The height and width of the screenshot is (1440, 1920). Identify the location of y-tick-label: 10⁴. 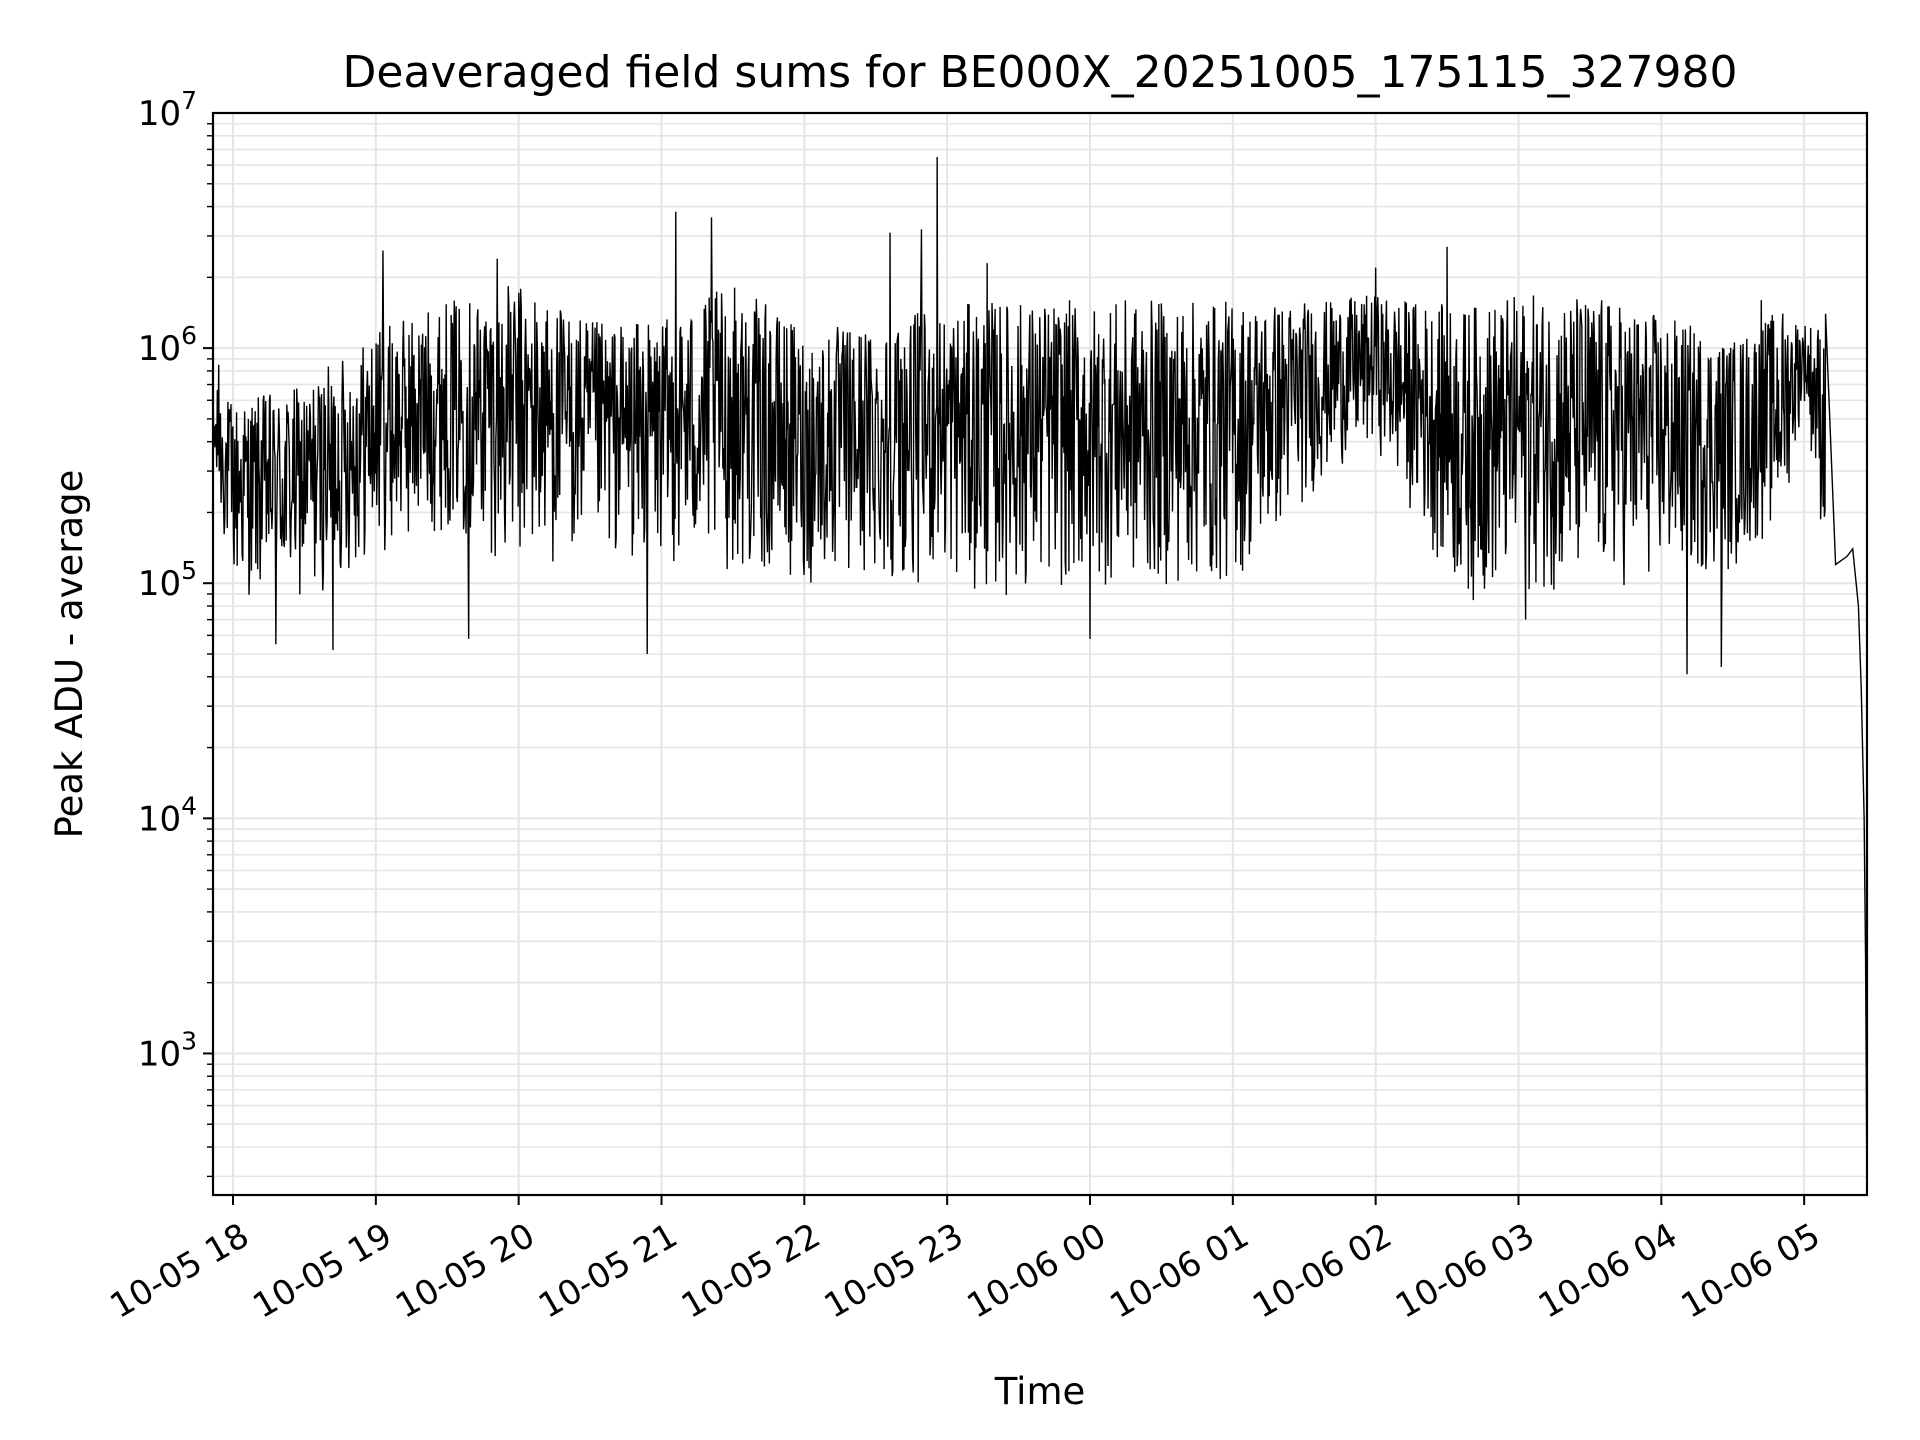
(167, 815).